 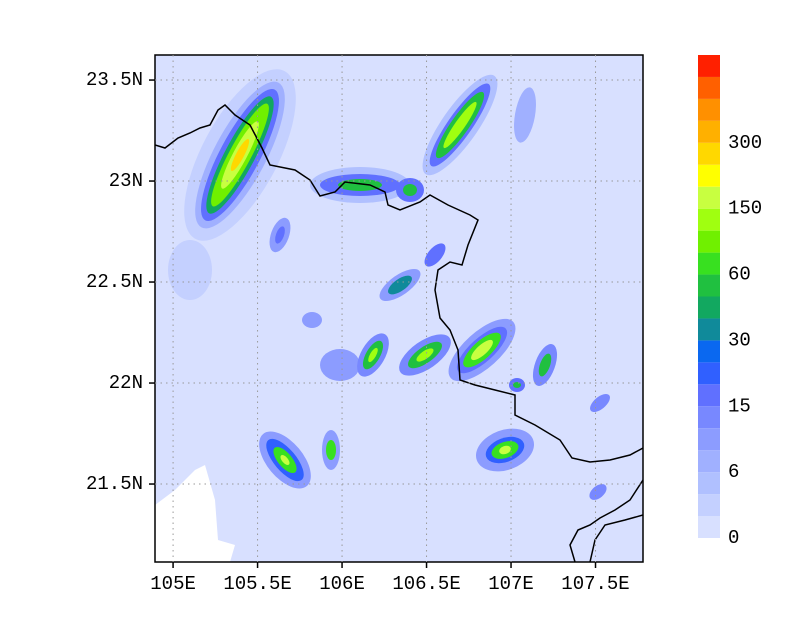 What do you see at coordinates (745, 209) in the screenshot?
I see `colorbar-label: 150` at bounding box center [745, 209].